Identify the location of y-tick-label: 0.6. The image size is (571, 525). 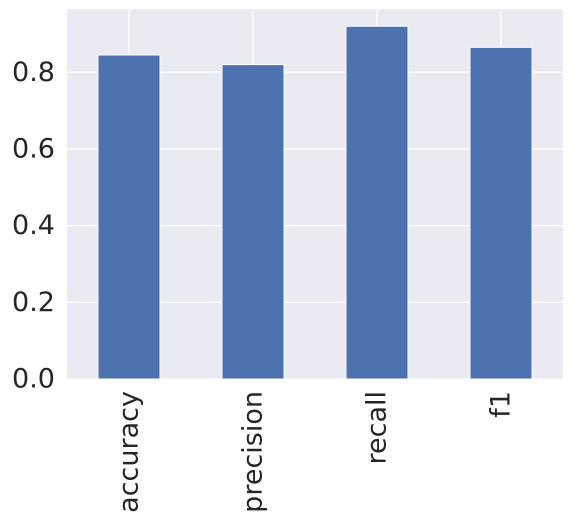
(33, 148).